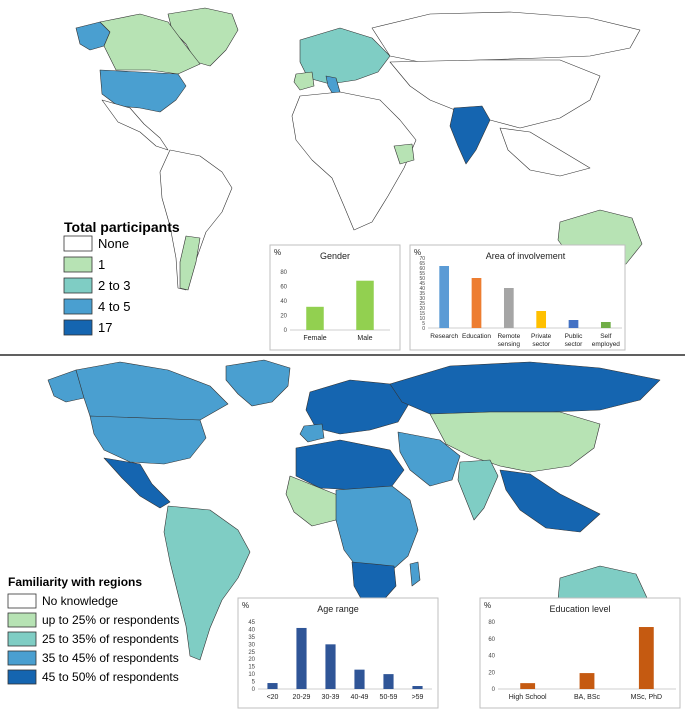  Describe the element at coordinates (487, 605) in the screenshot. I see `chart-edu-ylabel: %` at that location.